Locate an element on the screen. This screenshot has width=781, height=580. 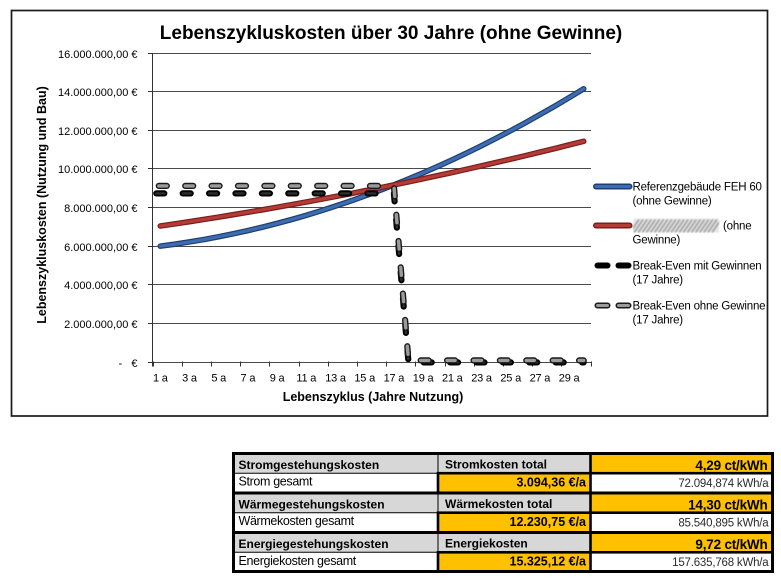
svg-text: 3.094,36 €/a is located at coordinates (551, 482).